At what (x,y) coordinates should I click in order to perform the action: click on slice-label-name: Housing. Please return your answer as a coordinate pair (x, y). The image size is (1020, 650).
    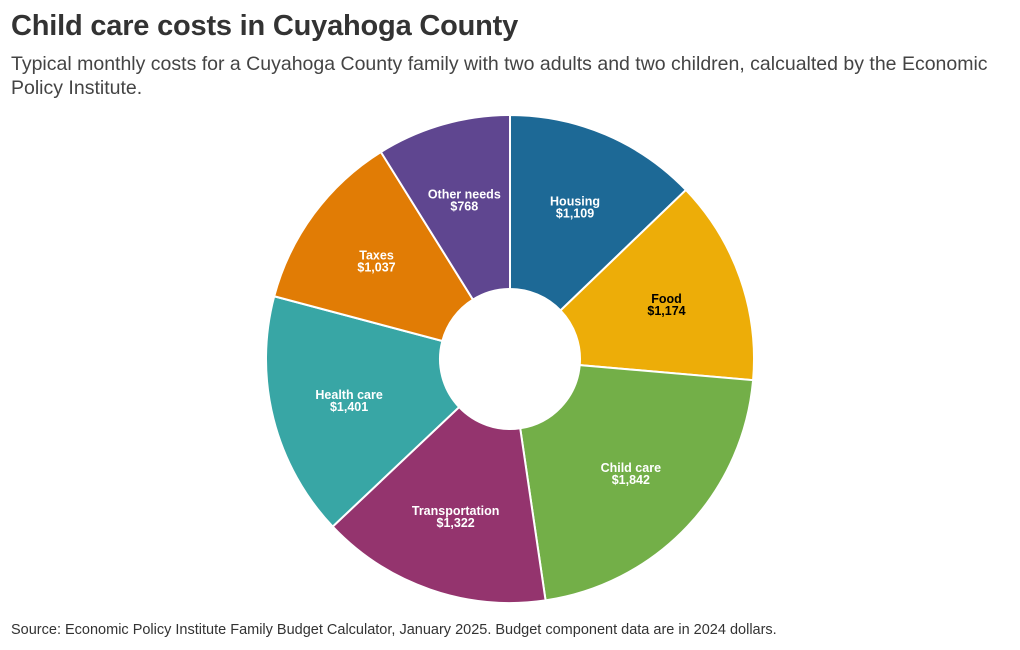
    Looking at the image, I should click on (575, 201).